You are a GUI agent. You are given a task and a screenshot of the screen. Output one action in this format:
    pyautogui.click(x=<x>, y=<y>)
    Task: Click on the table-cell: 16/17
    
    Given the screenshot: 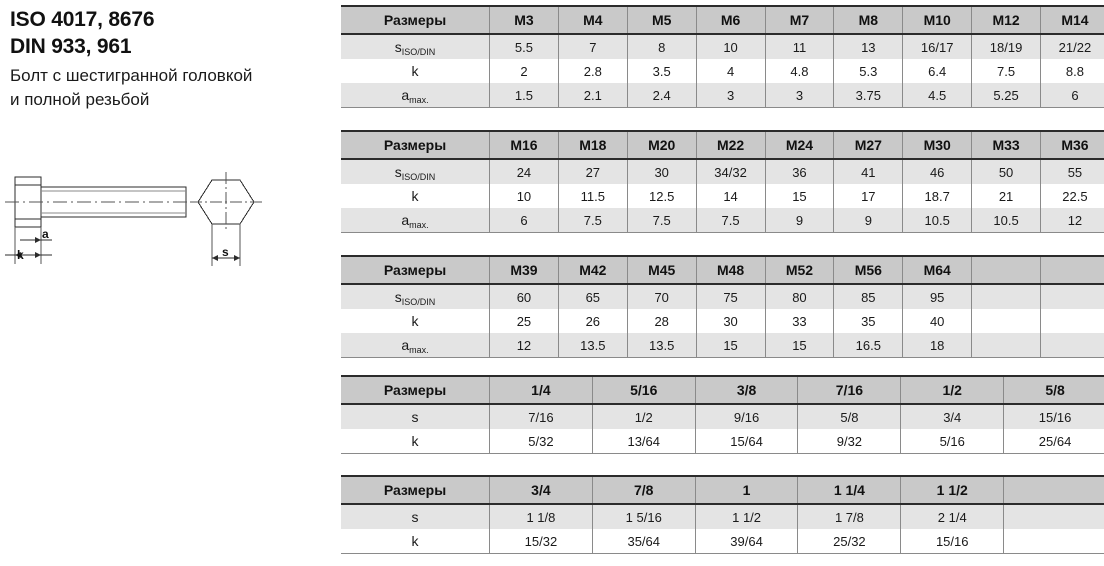 What is the action you would take?
    pyautogui.click(x=937, y=46)
    